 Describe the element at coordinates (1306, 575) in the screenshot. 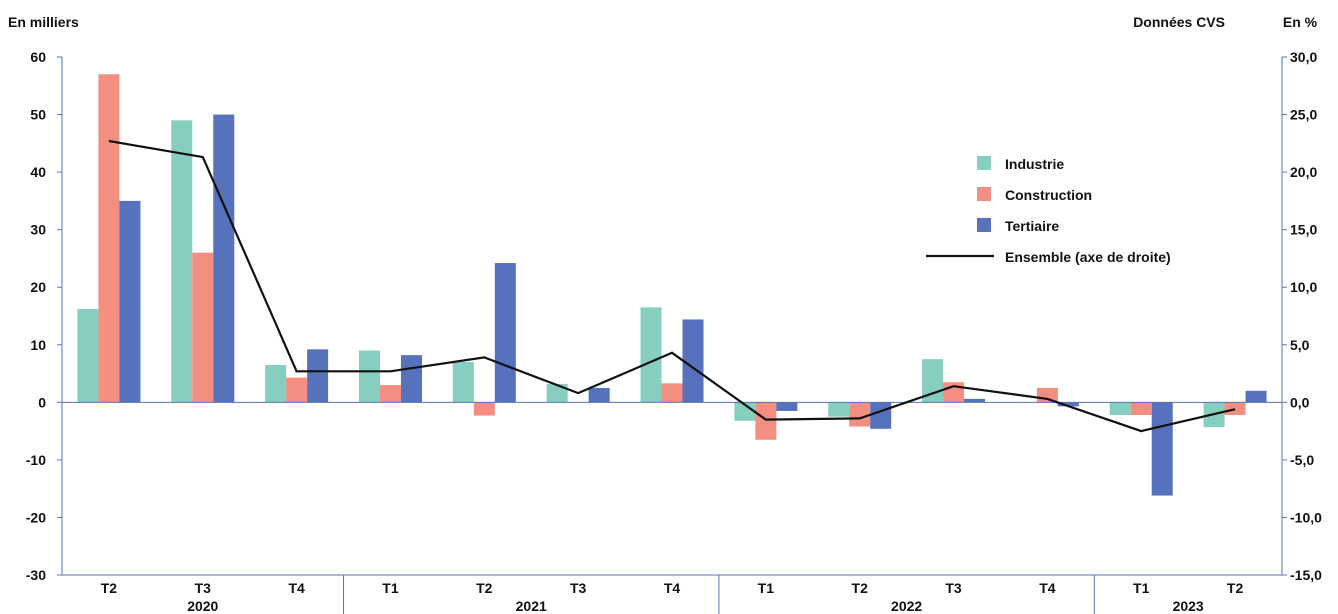

I see `right-tick-label: -15,0` at that location.